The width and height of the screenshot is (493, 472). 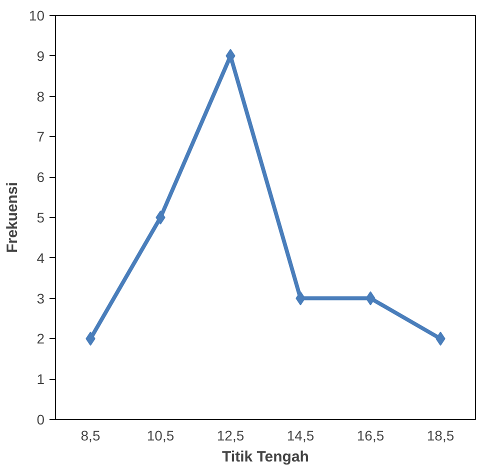 I want to click on y-tick-label: 2, so click(x=40, y=338).